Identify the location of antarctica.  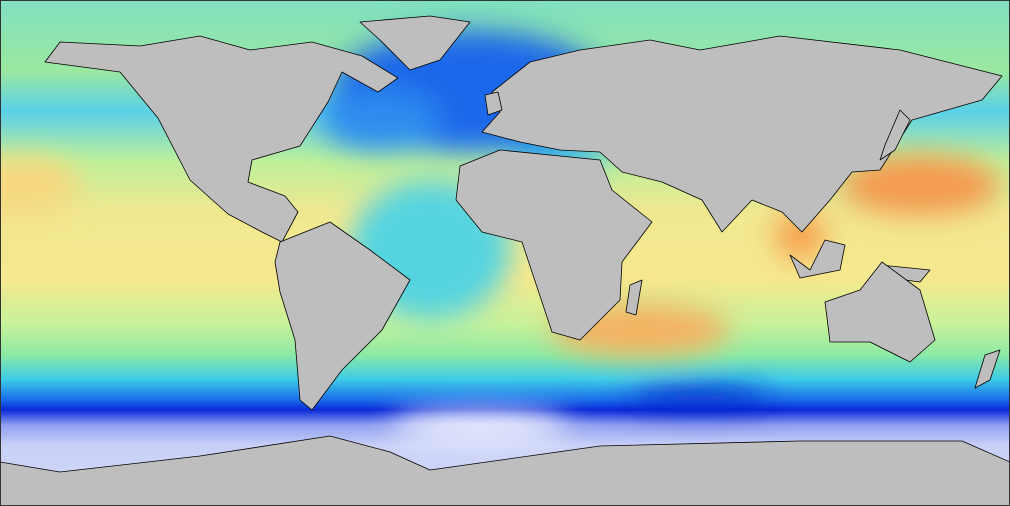
(505, 470).